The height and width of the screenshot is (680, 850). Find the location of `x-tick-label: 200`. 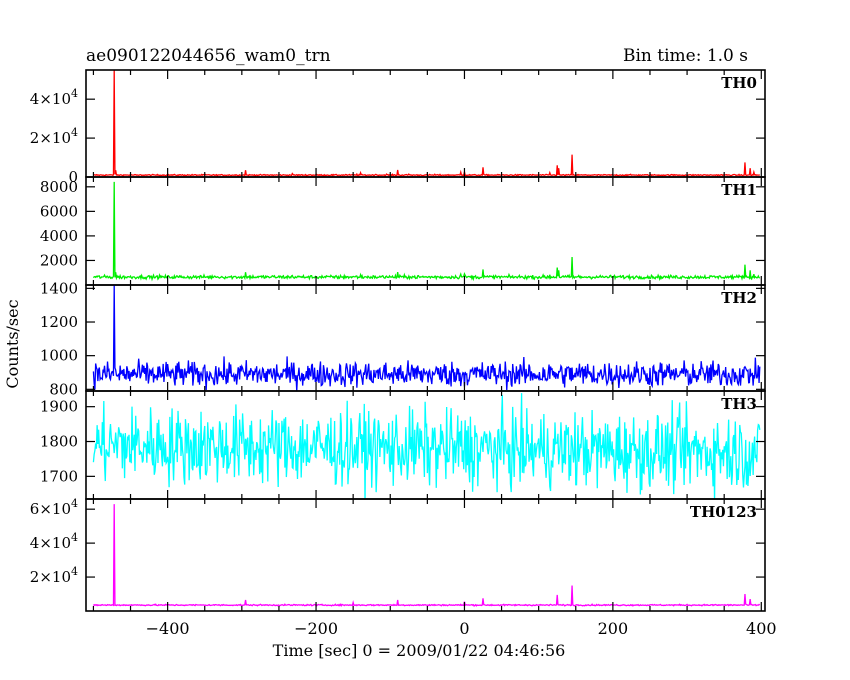

x-tick-label: 200 is located at coordinates (613, 628).